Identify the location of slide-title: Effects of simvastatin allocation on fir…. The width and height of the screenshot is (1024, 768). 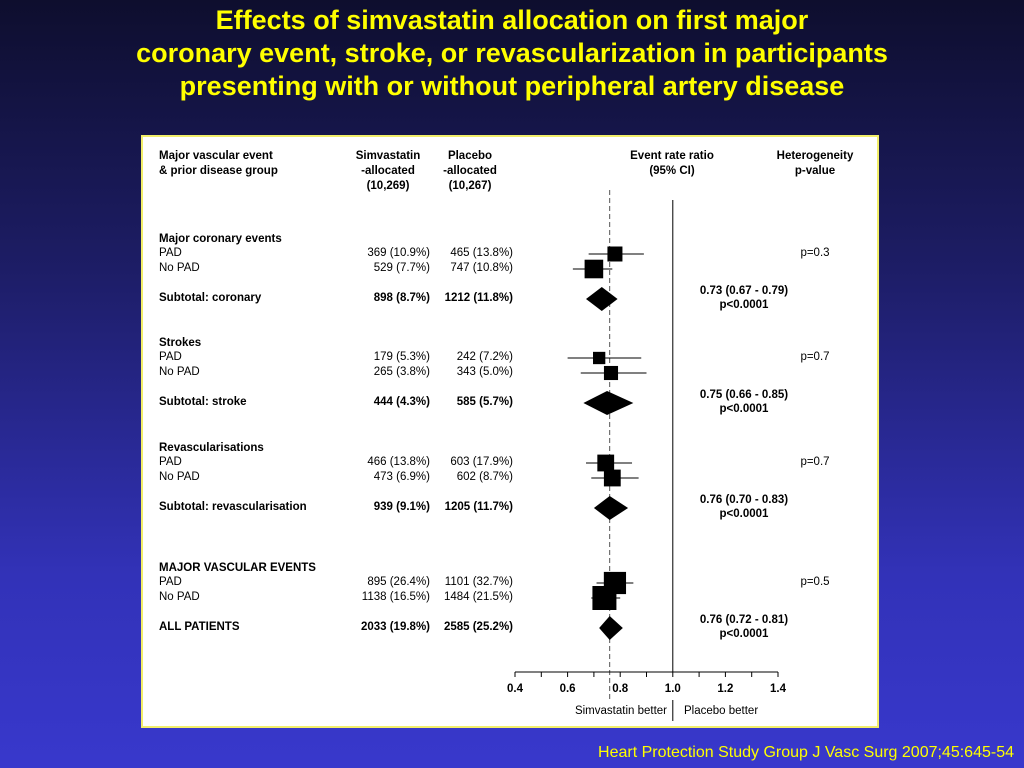
(512, 53).